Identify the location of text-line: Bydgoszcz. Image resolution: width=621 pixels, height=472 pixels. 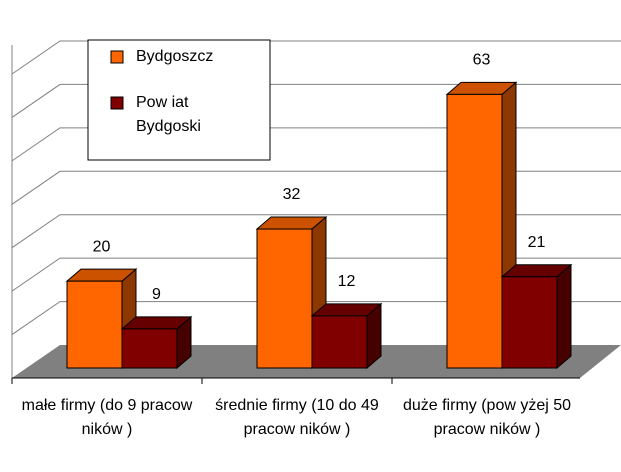
(174, 56).